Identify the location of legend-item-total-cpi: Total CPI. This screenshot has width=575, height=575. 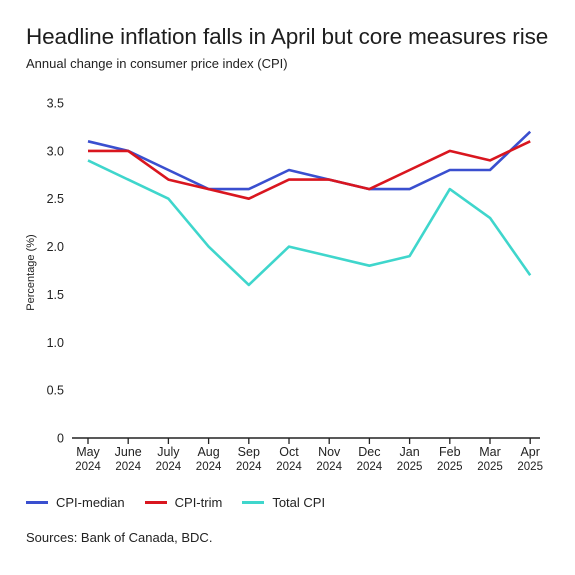
(283, 502).